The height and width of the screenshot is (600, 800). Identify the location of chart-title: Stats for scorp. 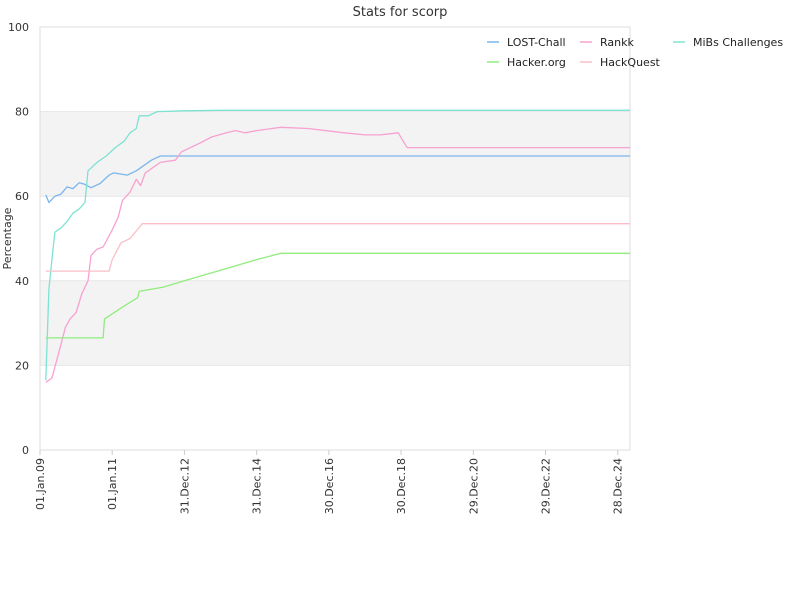
(400, 12).